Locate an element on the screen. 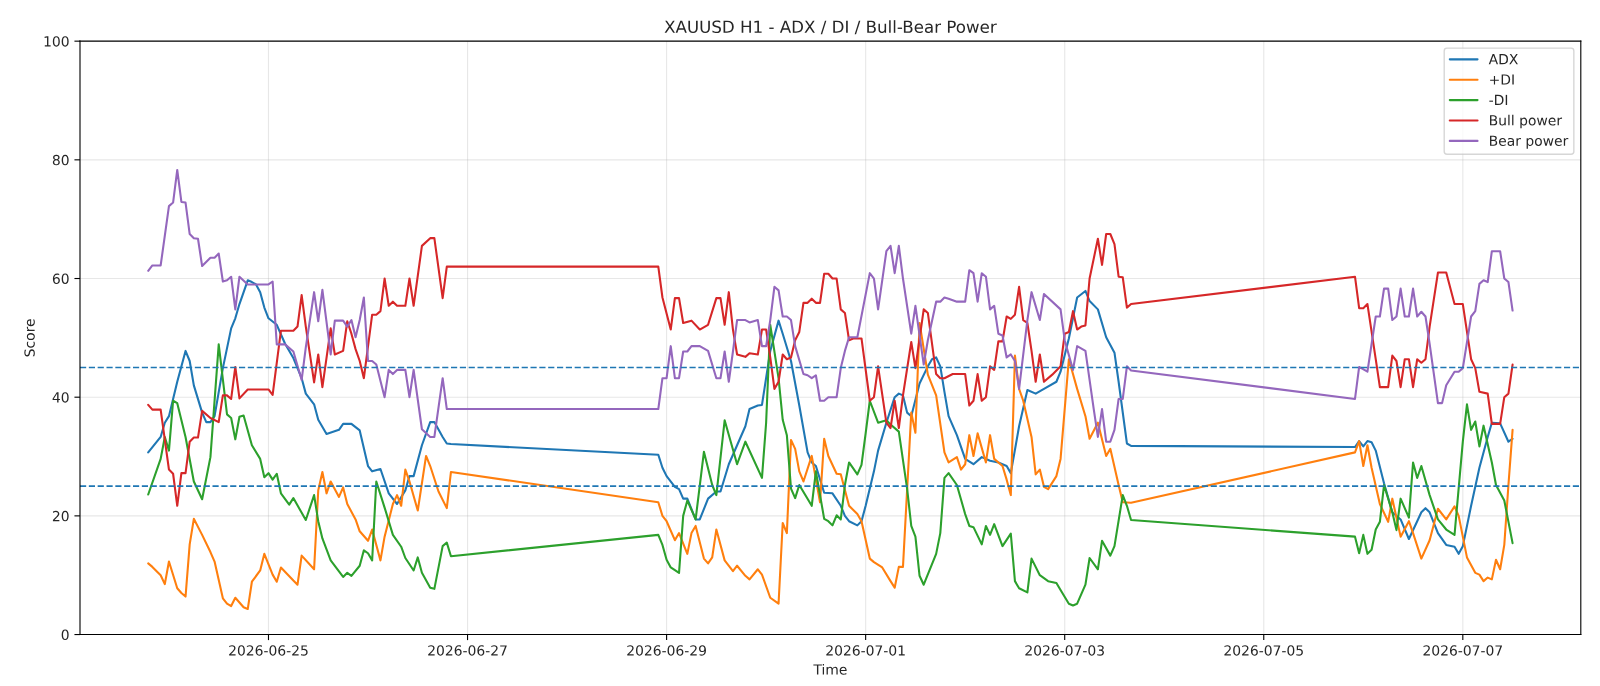 The height and width of the screenshot is (686, 1600). x-tick-label: 2026-07-05 is located at coordinates (1263, 650).